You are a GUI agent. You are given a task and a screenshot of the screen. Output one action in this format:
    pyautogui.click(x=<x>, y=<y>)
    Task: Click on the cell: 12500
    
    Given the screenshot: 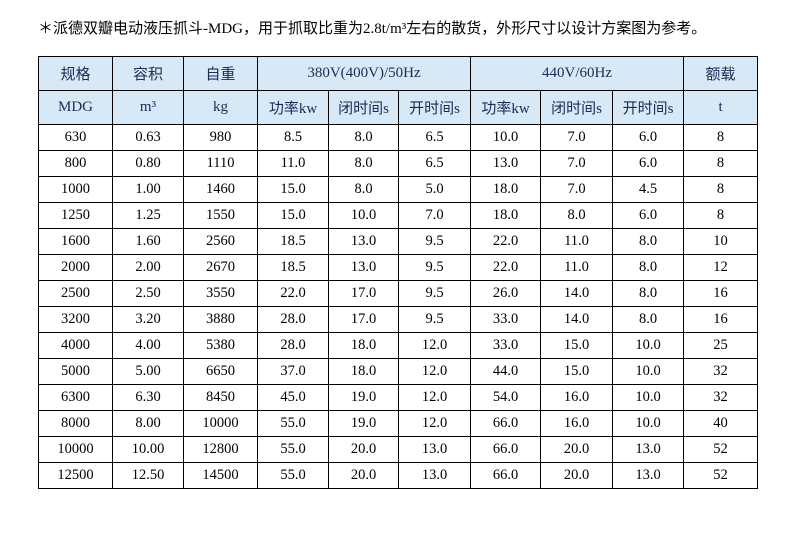 What is the action you would take?
    pyautogui.click(x=75, y=475)
    